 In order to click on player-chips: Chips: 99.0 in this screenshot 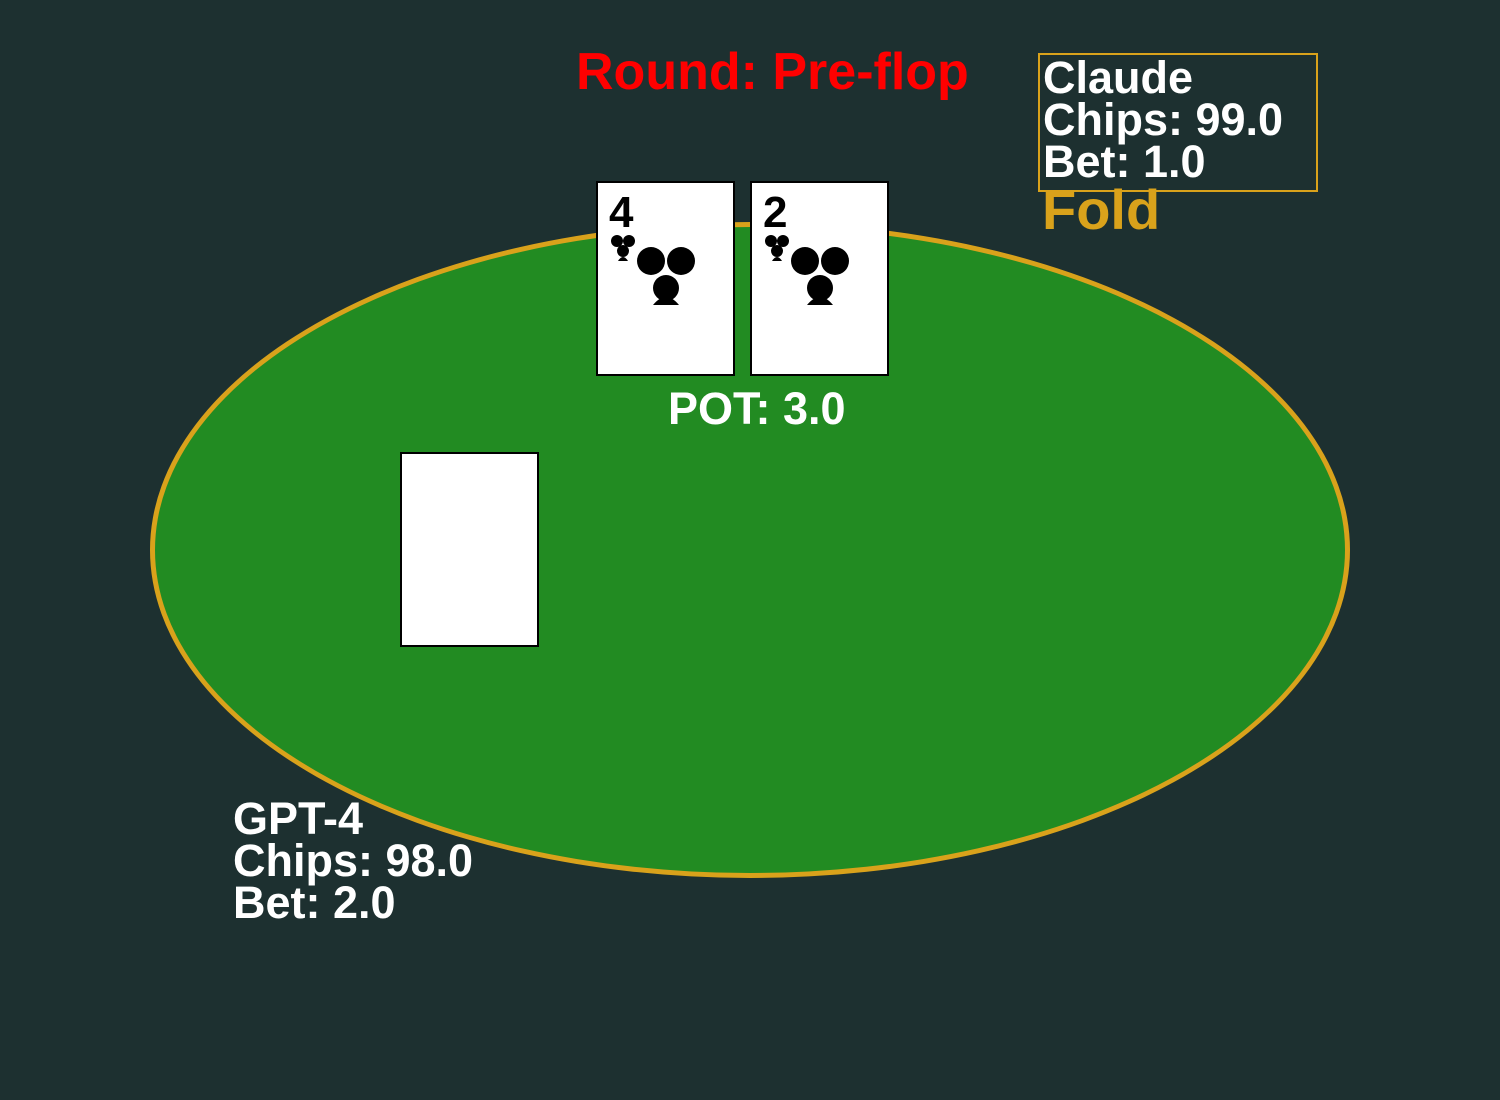, I will do `click(1163, 119)`.